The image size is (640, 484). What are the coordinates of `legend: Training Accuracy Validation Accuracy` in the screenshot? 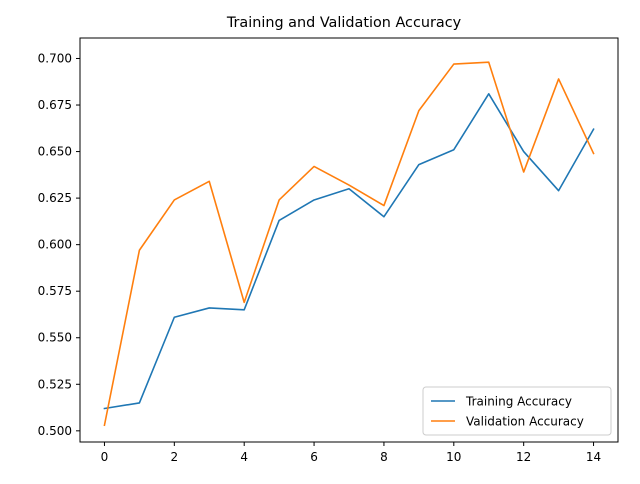 It's located at (517, 411).